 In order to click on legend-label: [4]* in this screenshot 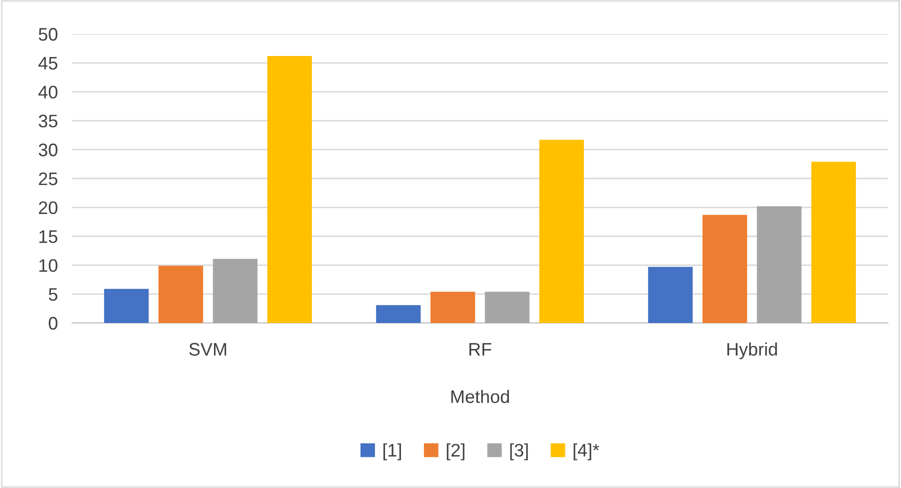, I will do `click(587, 451)`.